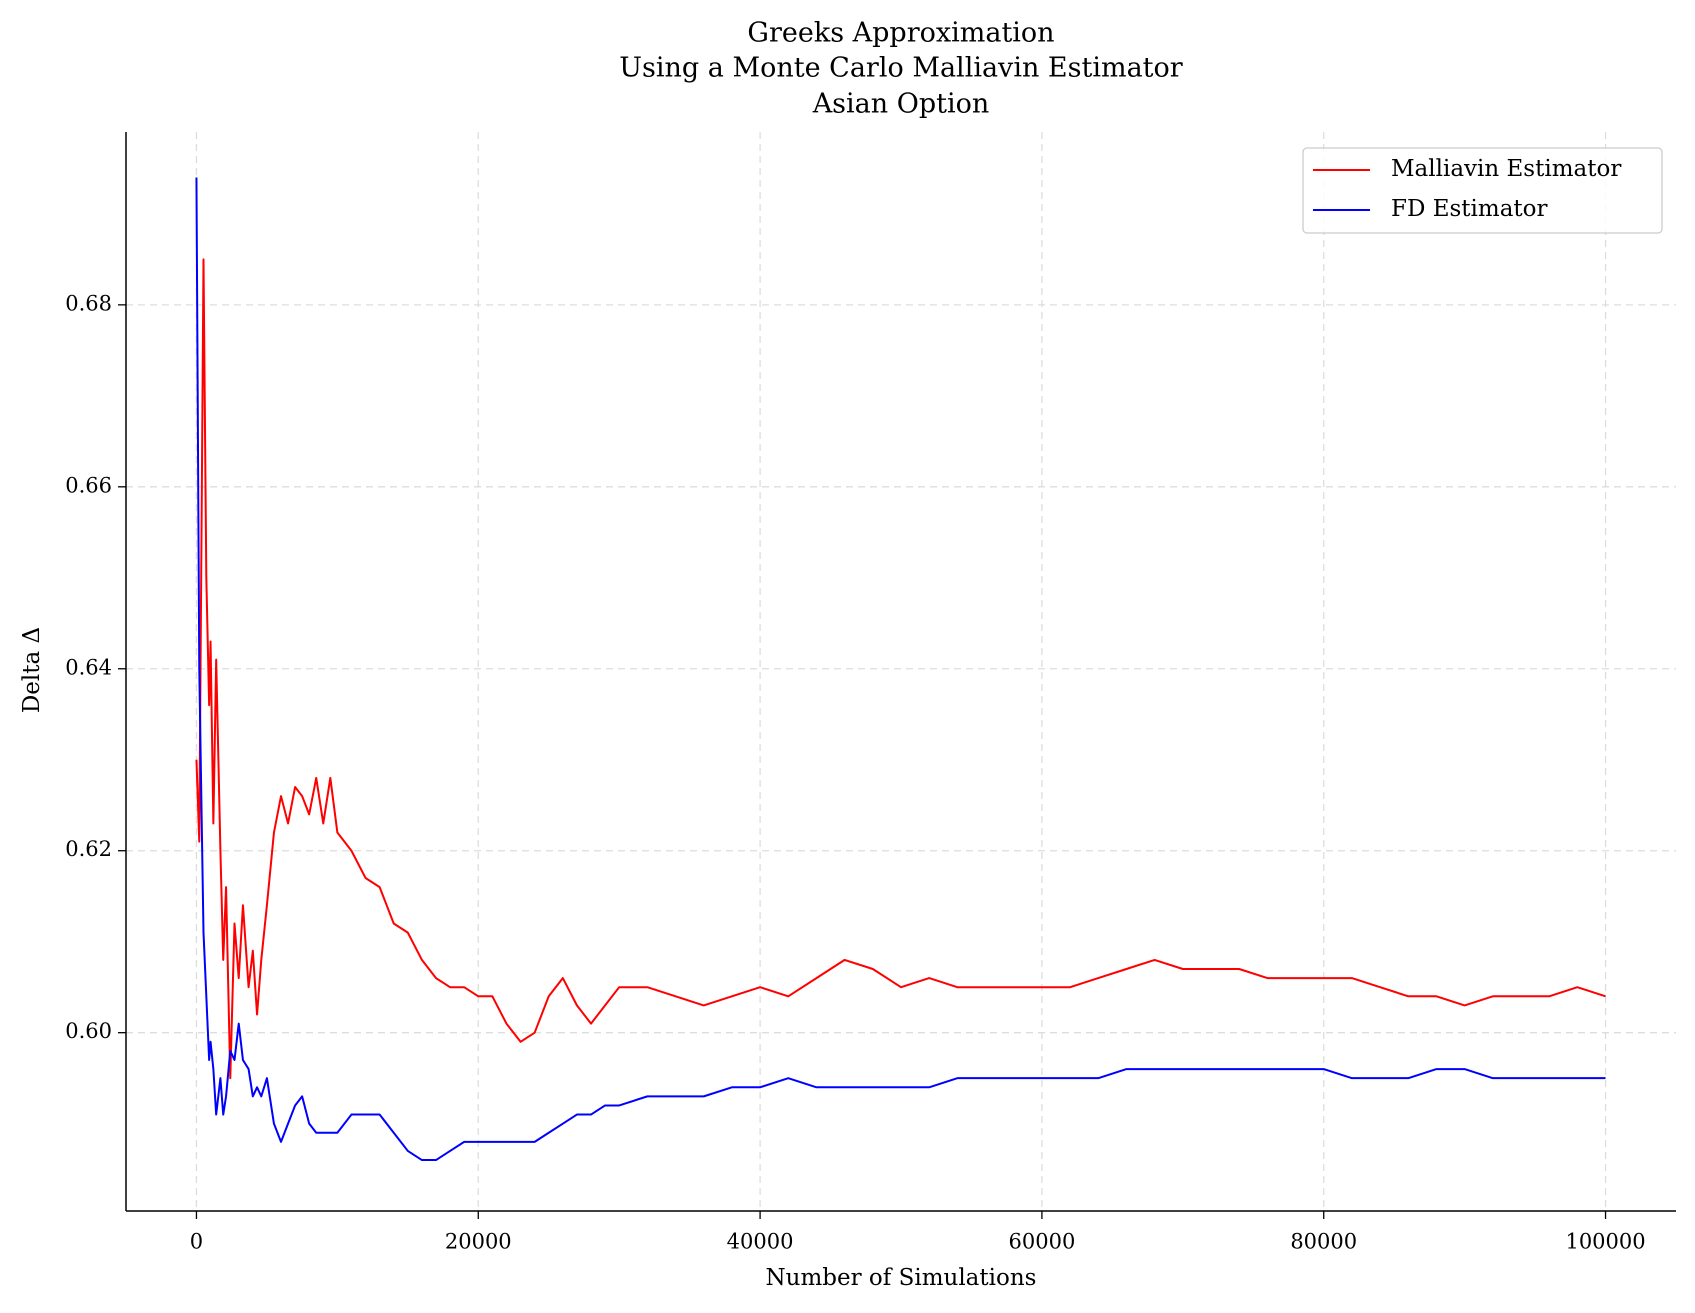 The width and height of the screenshot is (1695, 1313). What do you see at coordinates (1506, 169) in the screenshot?
I see `legend-label: Malliavin Estimator` at bounding box center [1506, 169].